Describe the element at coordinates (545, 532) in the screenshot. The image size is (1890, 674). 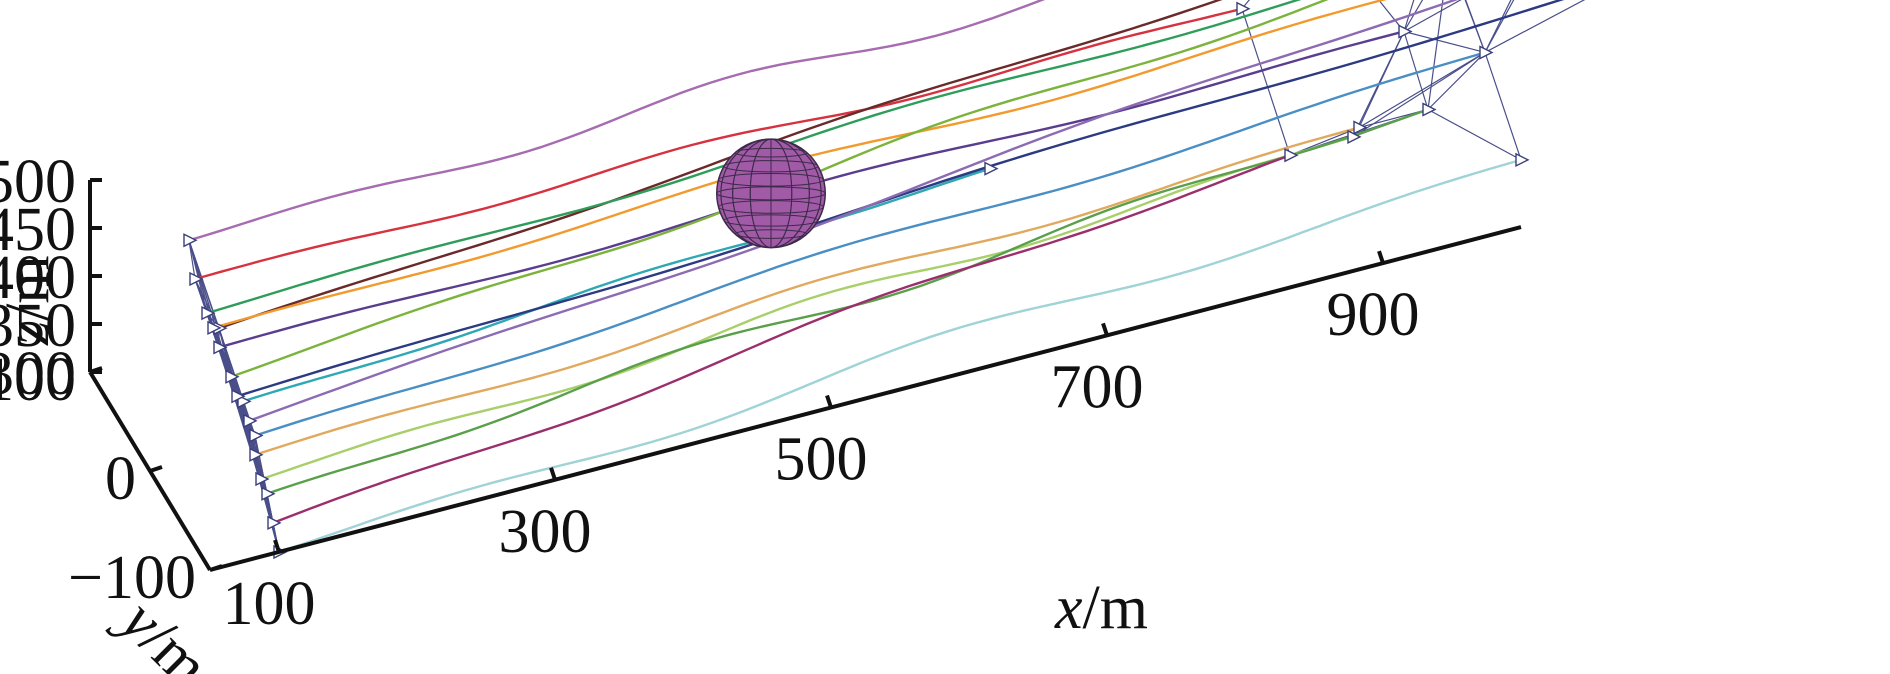
I see `x-tick-label: 300` at that location.